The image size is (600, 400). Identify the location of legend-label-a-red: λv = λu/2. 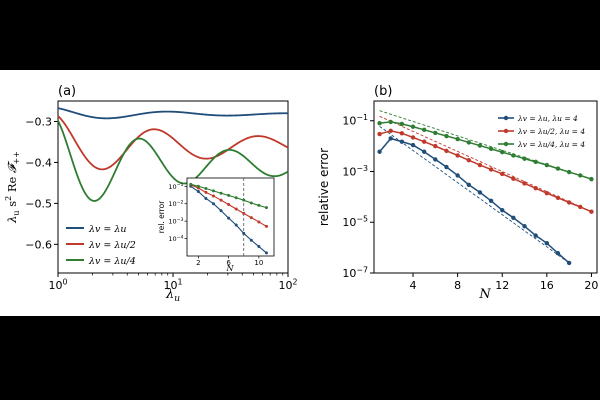
(112, 245).